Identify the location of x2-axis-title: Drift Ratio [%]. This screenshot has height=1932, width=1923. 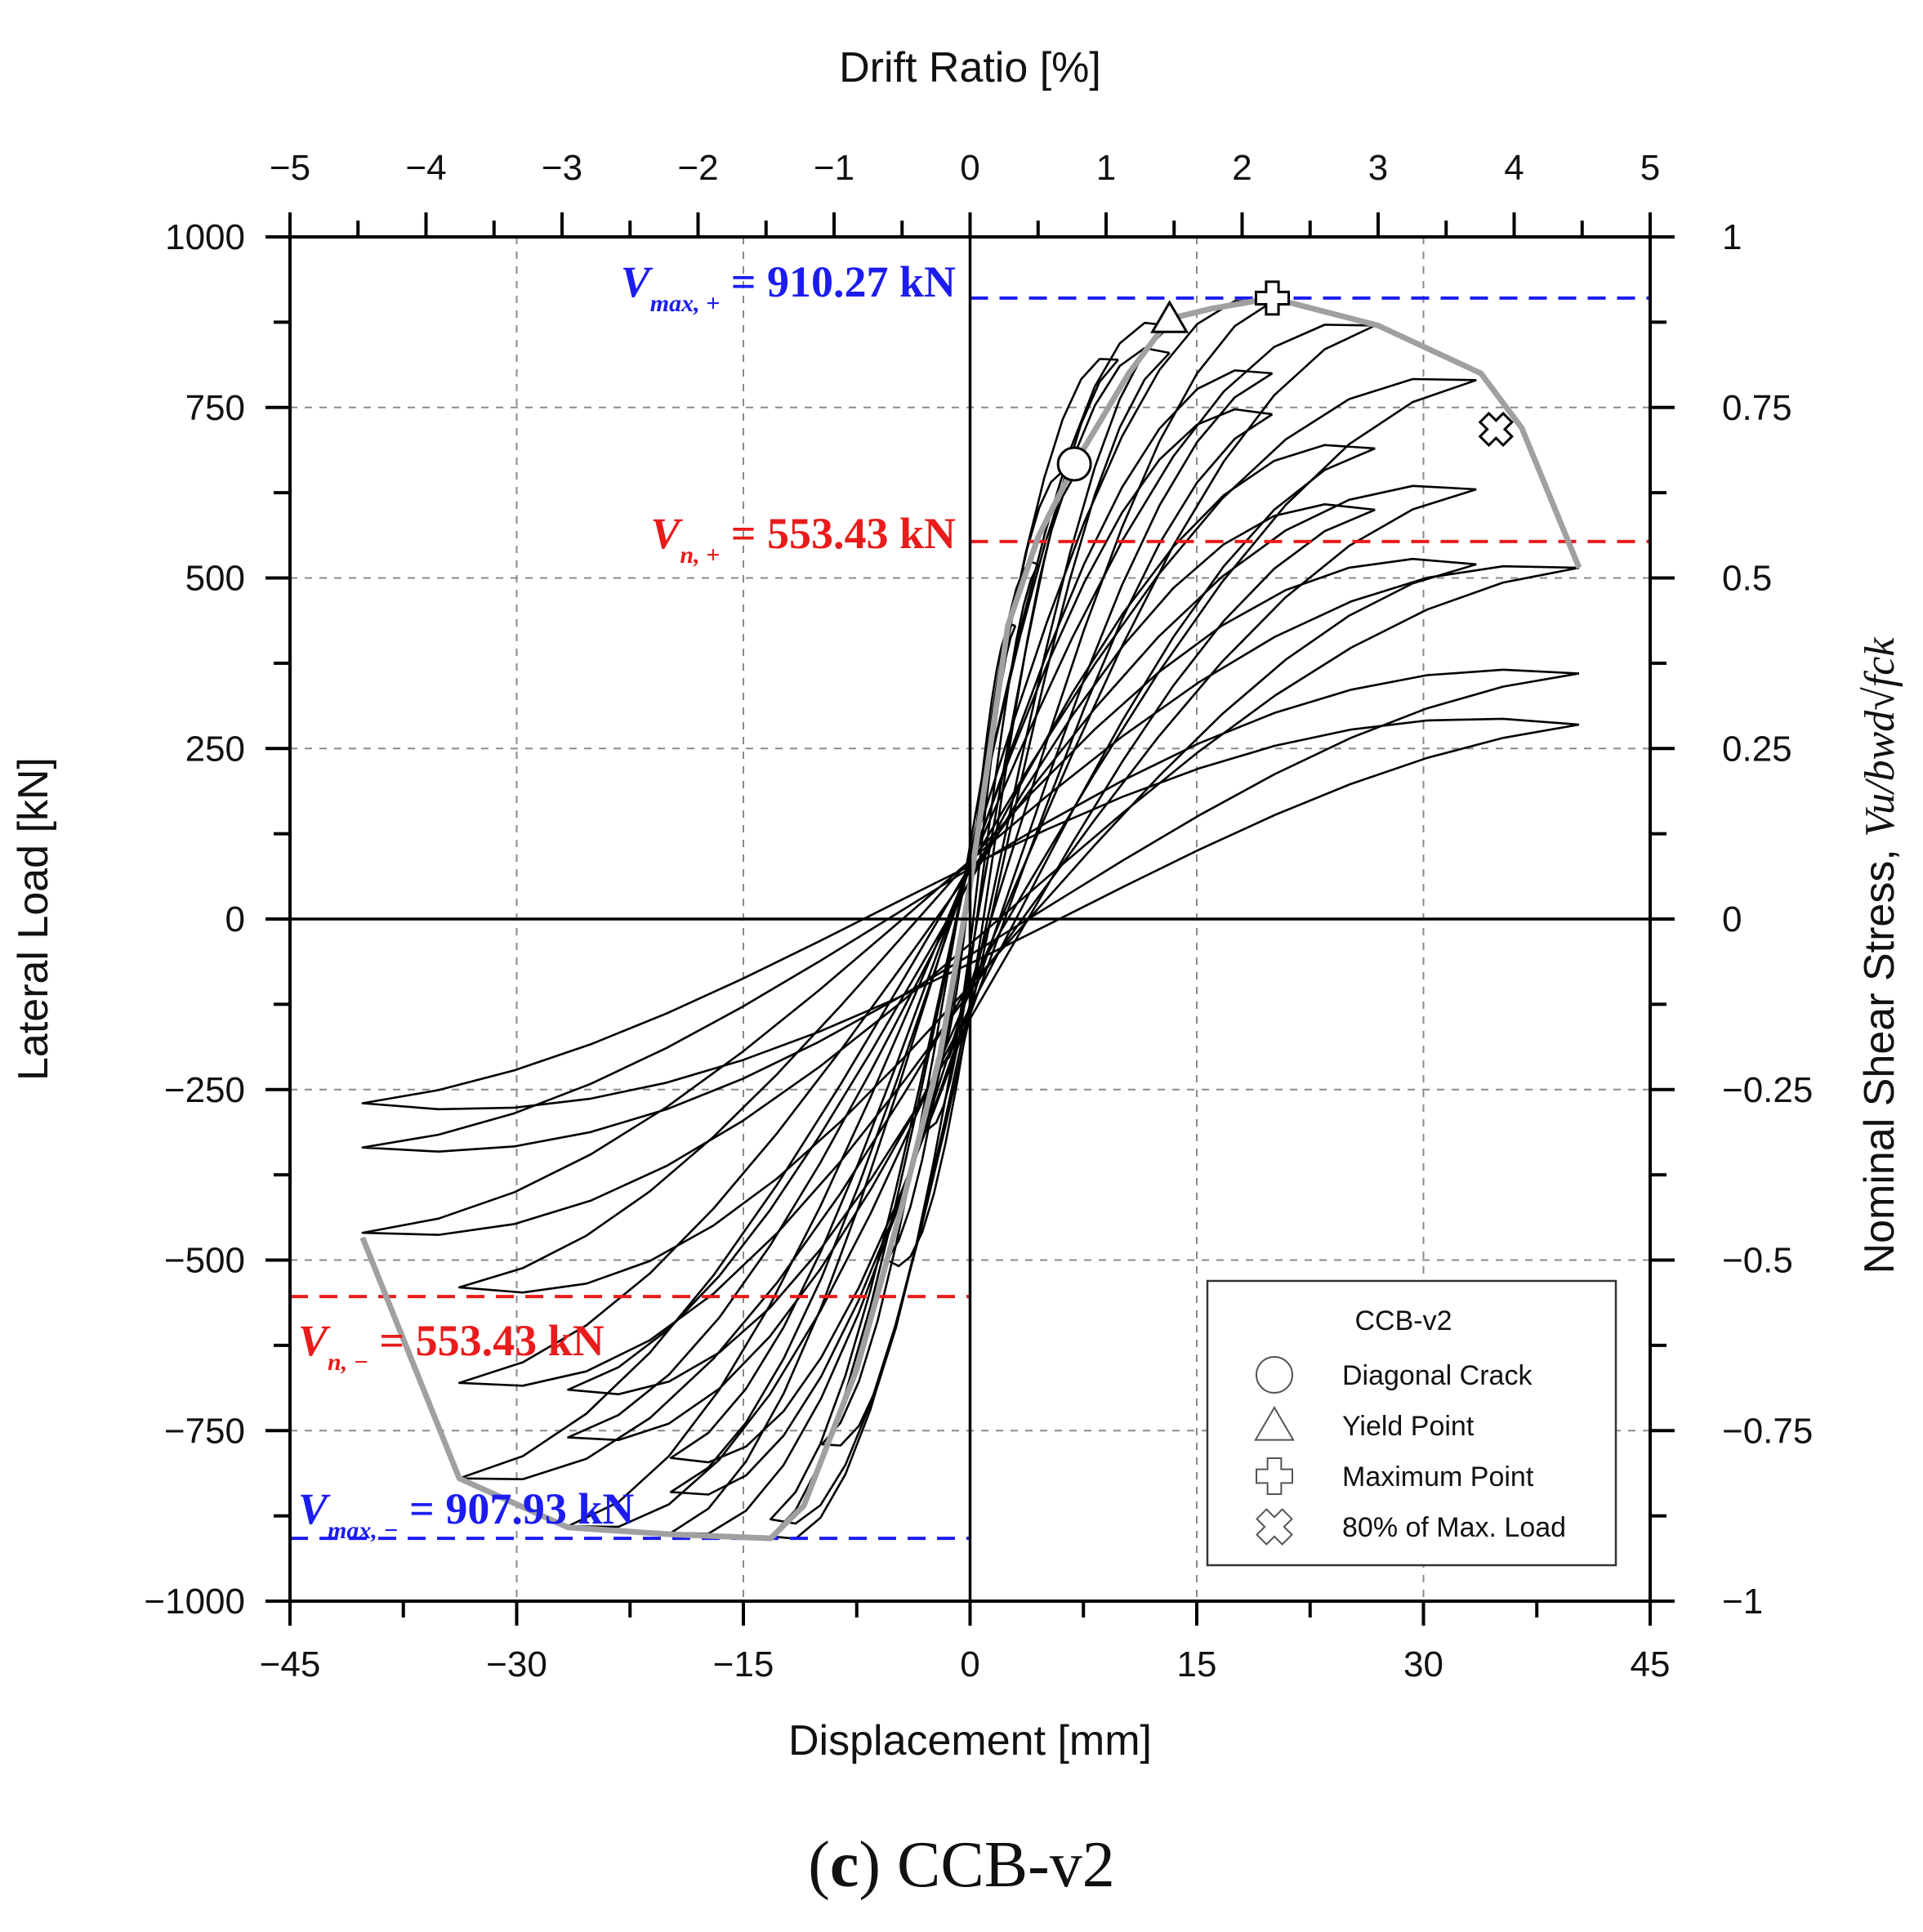
(970, 68).